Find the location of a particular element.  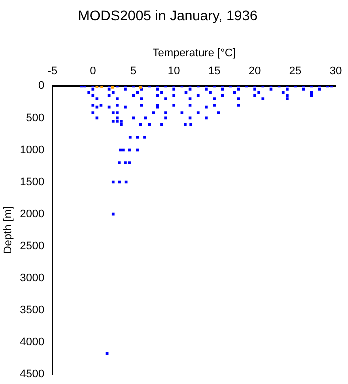

y-tick-label: 3500 is located at coordinates (32, 310).